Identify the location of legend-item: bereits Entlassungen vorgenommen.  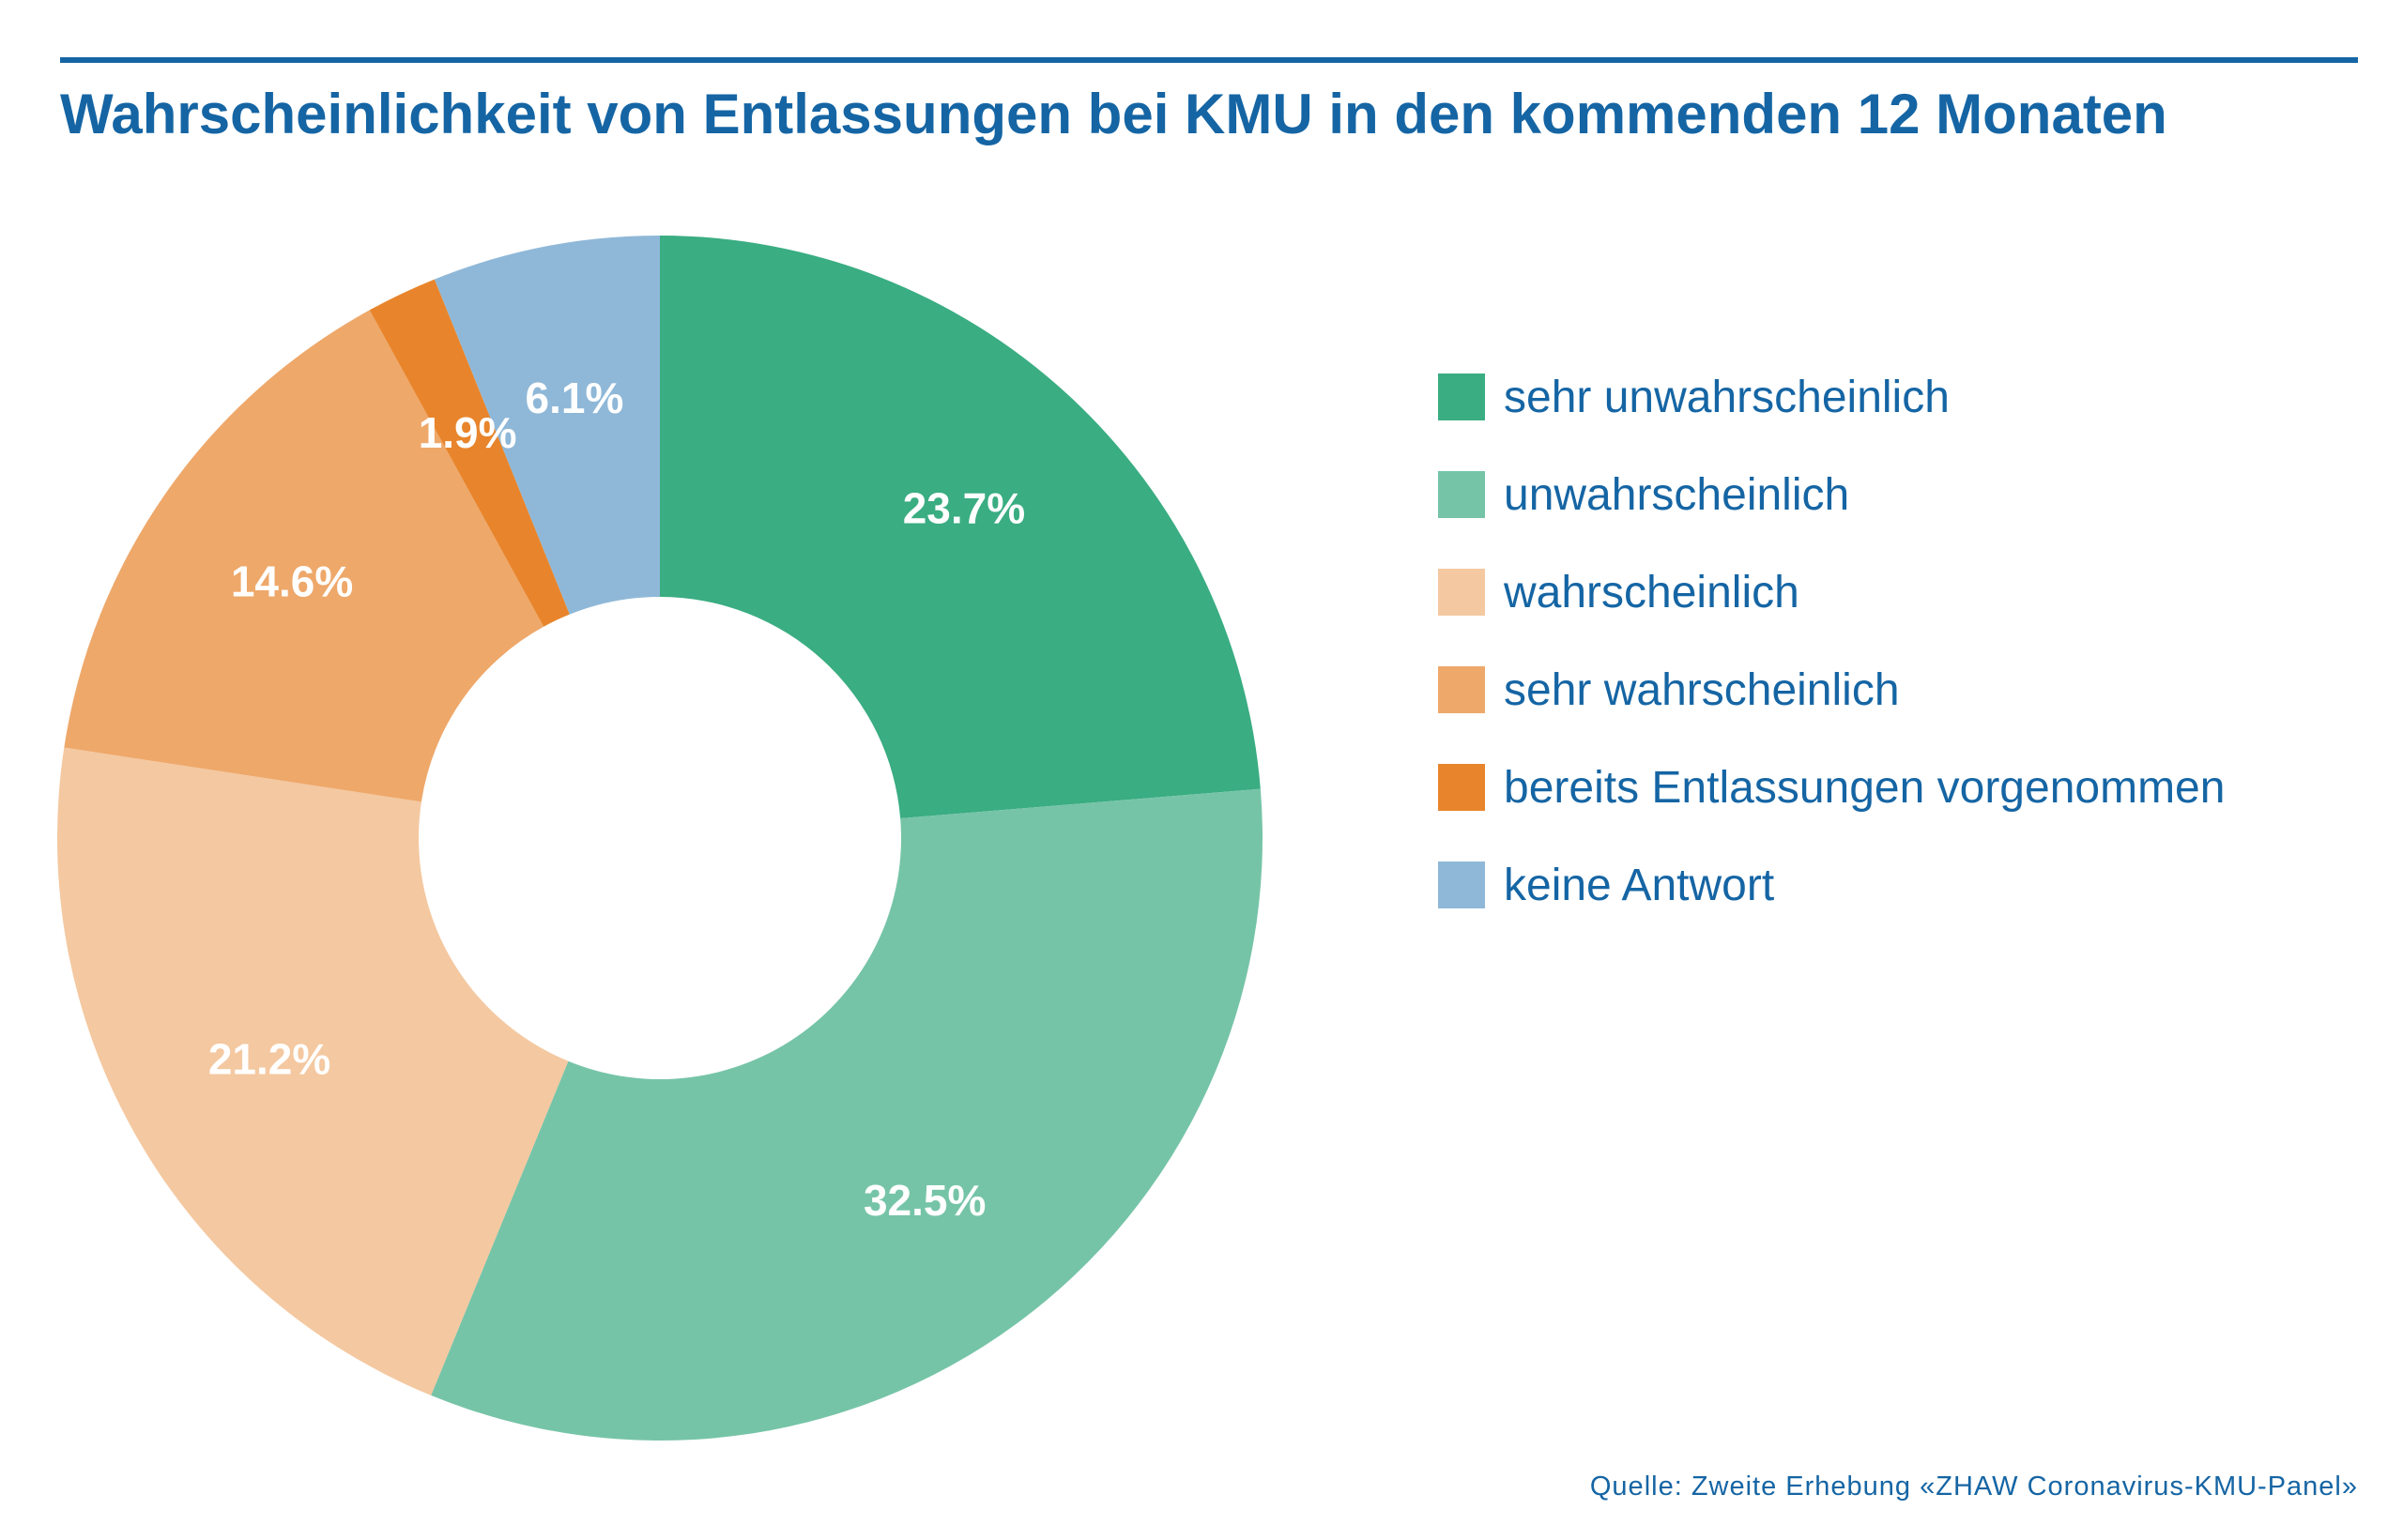
(1908, 811).